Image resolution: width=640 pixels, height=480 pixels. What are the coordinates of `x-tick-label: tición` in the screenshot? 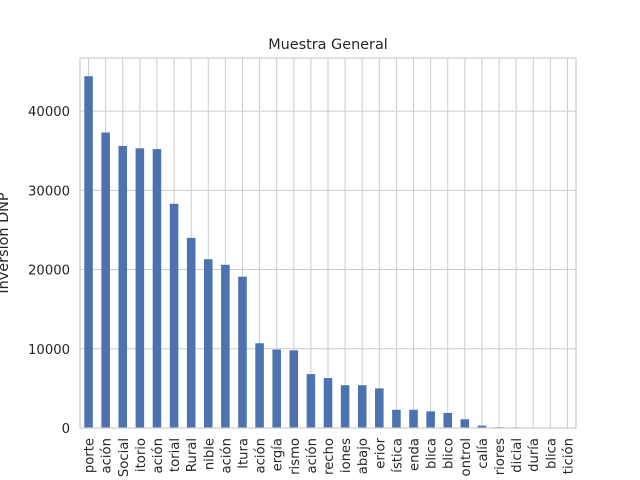 It's located at (568, 456).